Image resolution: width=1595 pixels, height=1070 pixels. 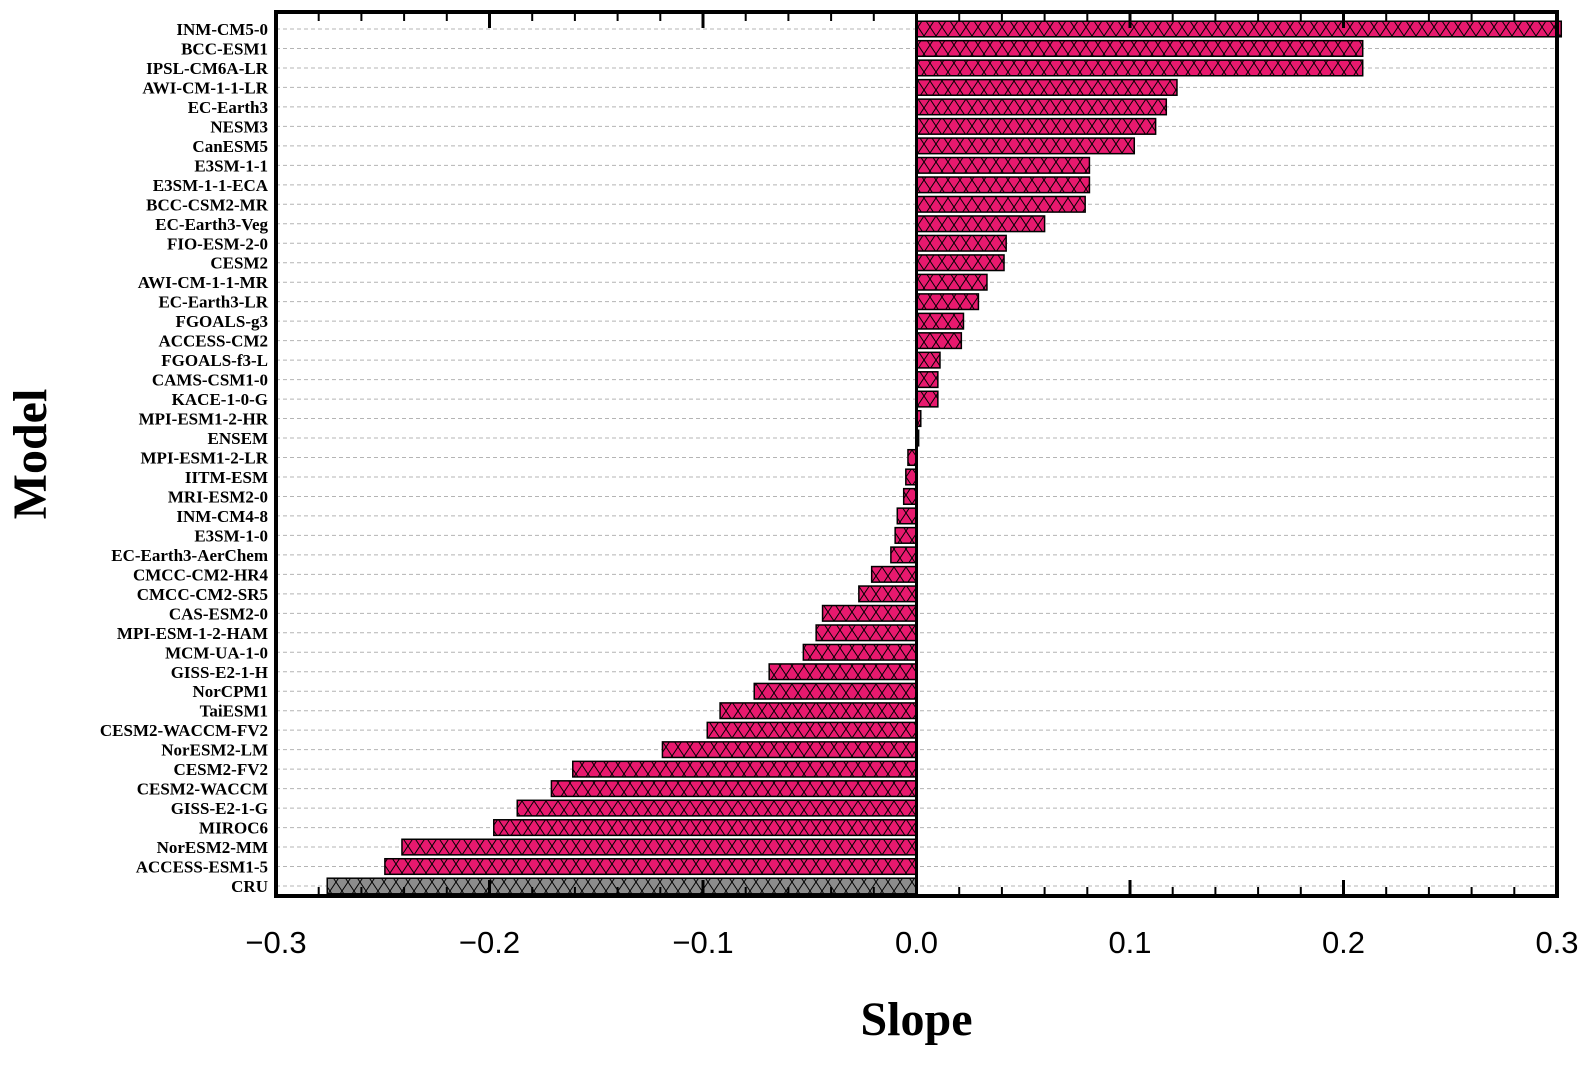 I want to click on y-tick-label: MIROC6, so click(x=233, y=828).